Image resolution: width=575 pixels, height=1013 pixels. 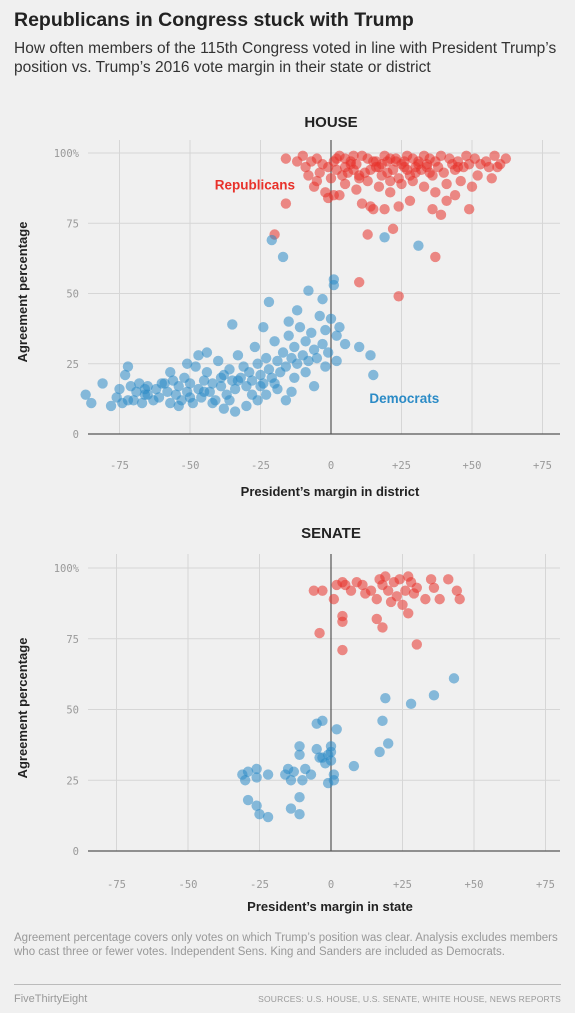 I want to click on republicans-annotation: Republicans, so click(x=255, y=185).